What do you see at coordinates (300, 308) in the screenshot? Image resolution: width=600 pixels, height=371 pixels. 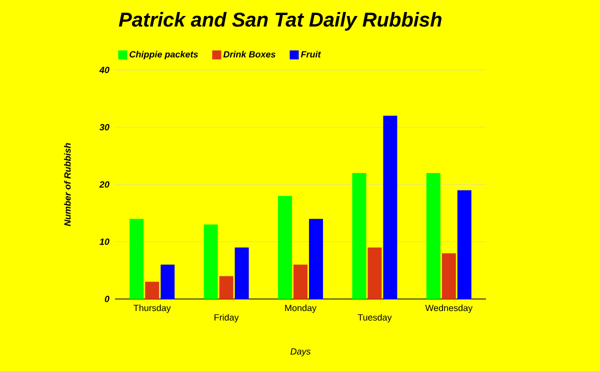 I see `x-tick-label: Monday` at bounding box center [300, 308].